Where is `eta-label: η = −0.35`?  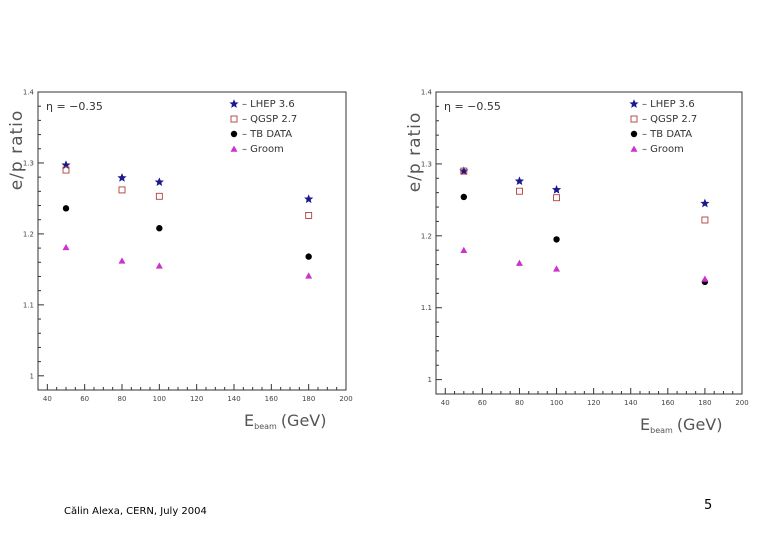
eta-label: η = −0.35 is located at coordinates (74, 106).